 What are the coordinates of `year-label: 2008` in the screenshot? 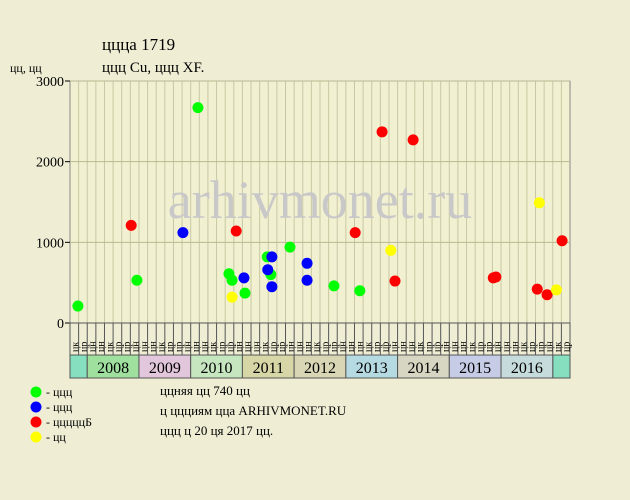 It's located at (113, 368).